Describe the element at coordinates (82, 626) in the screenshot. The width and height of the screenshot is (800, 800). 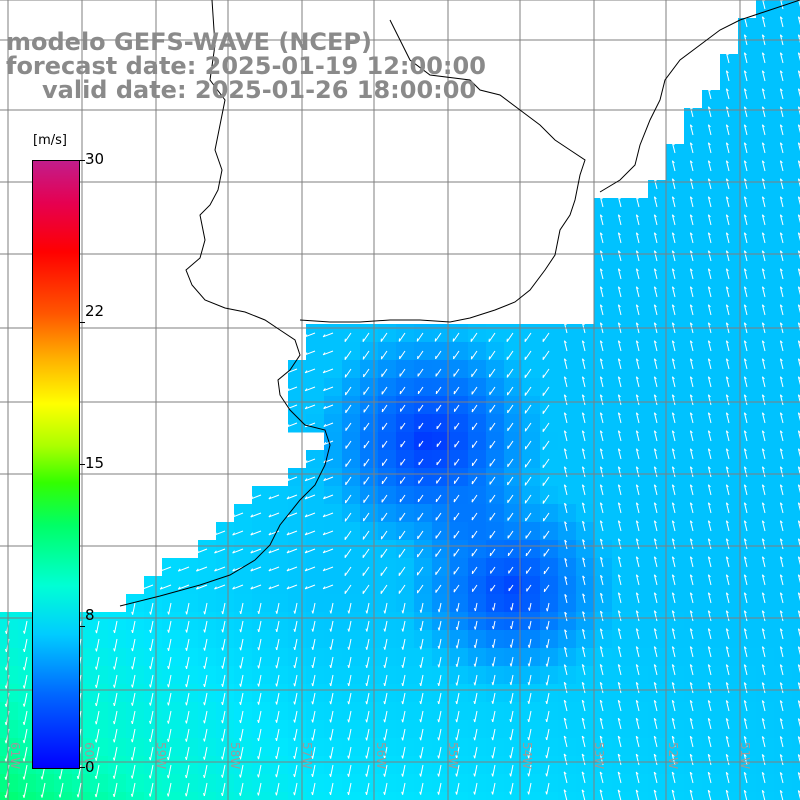
I see `colorbar-tick-mark` at that location.